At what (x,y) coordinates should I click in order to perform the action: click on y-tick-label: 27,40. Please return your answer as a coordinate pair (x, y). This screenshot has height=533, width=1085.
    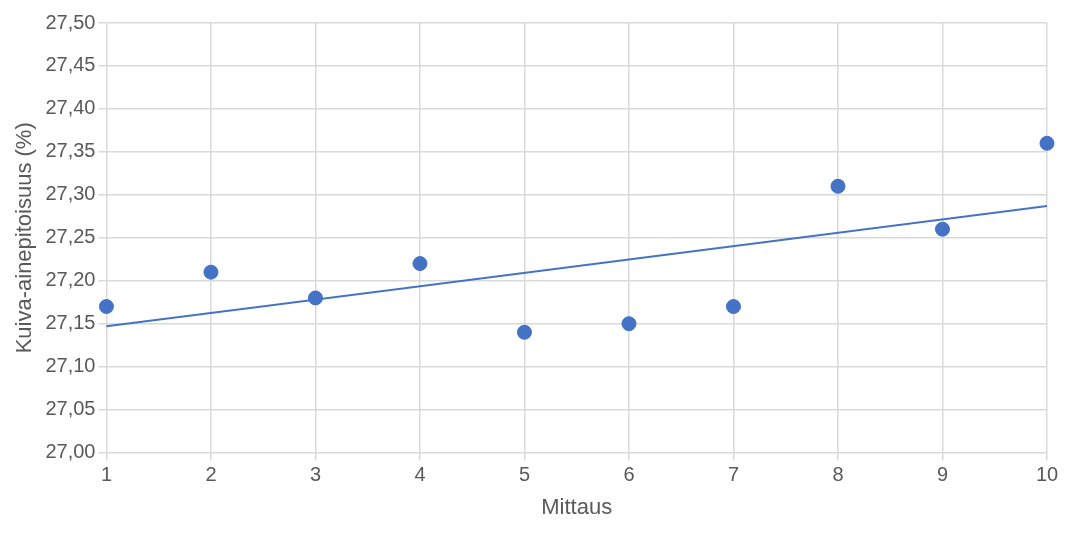
    Looking at the image, I should click on (70, 107).